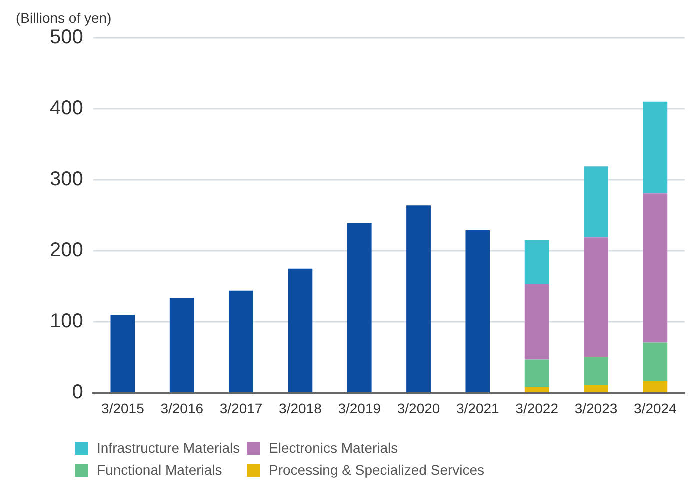 The width and height of the screenshot is (697, 485). I want to click on y-tick-label: 500, so click(67, 37).